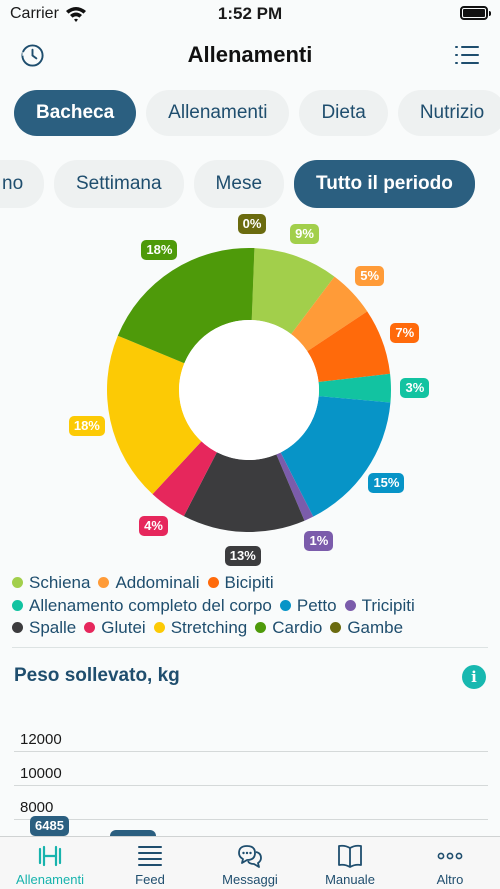  I want to click on tabbar-item-altro: Altro, so click(450, 863).